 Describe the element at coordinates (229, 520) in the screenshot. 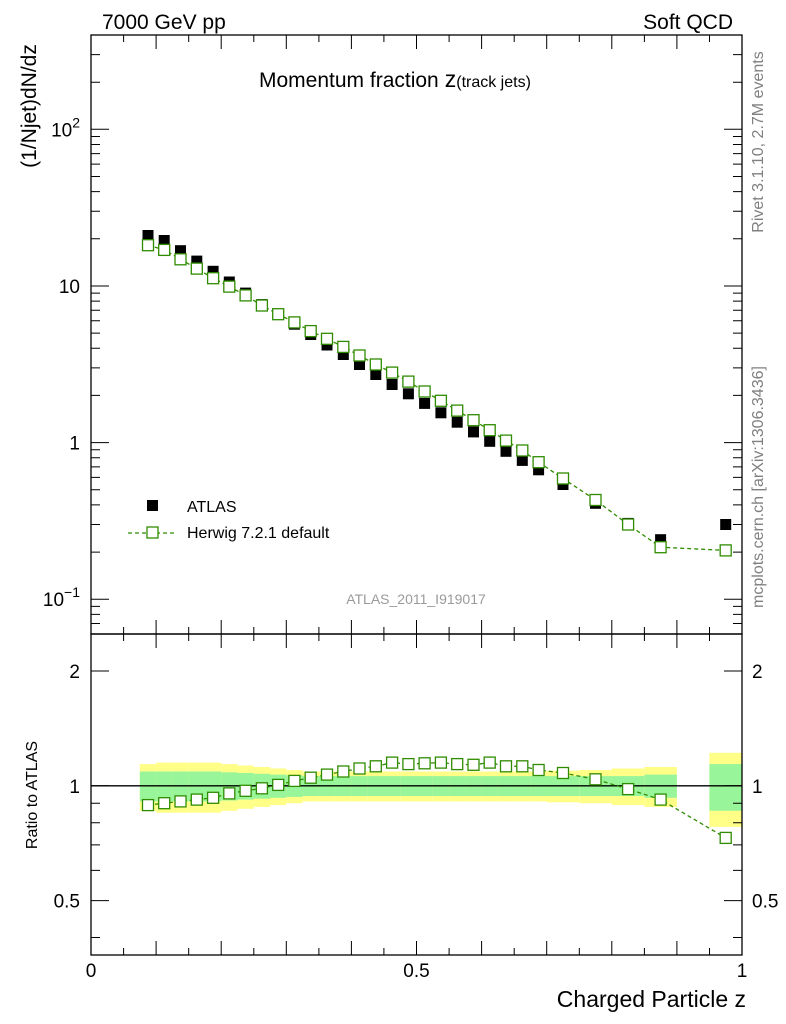

I see `legend: ATLAS Herwig 7.2.1 default` at that location.